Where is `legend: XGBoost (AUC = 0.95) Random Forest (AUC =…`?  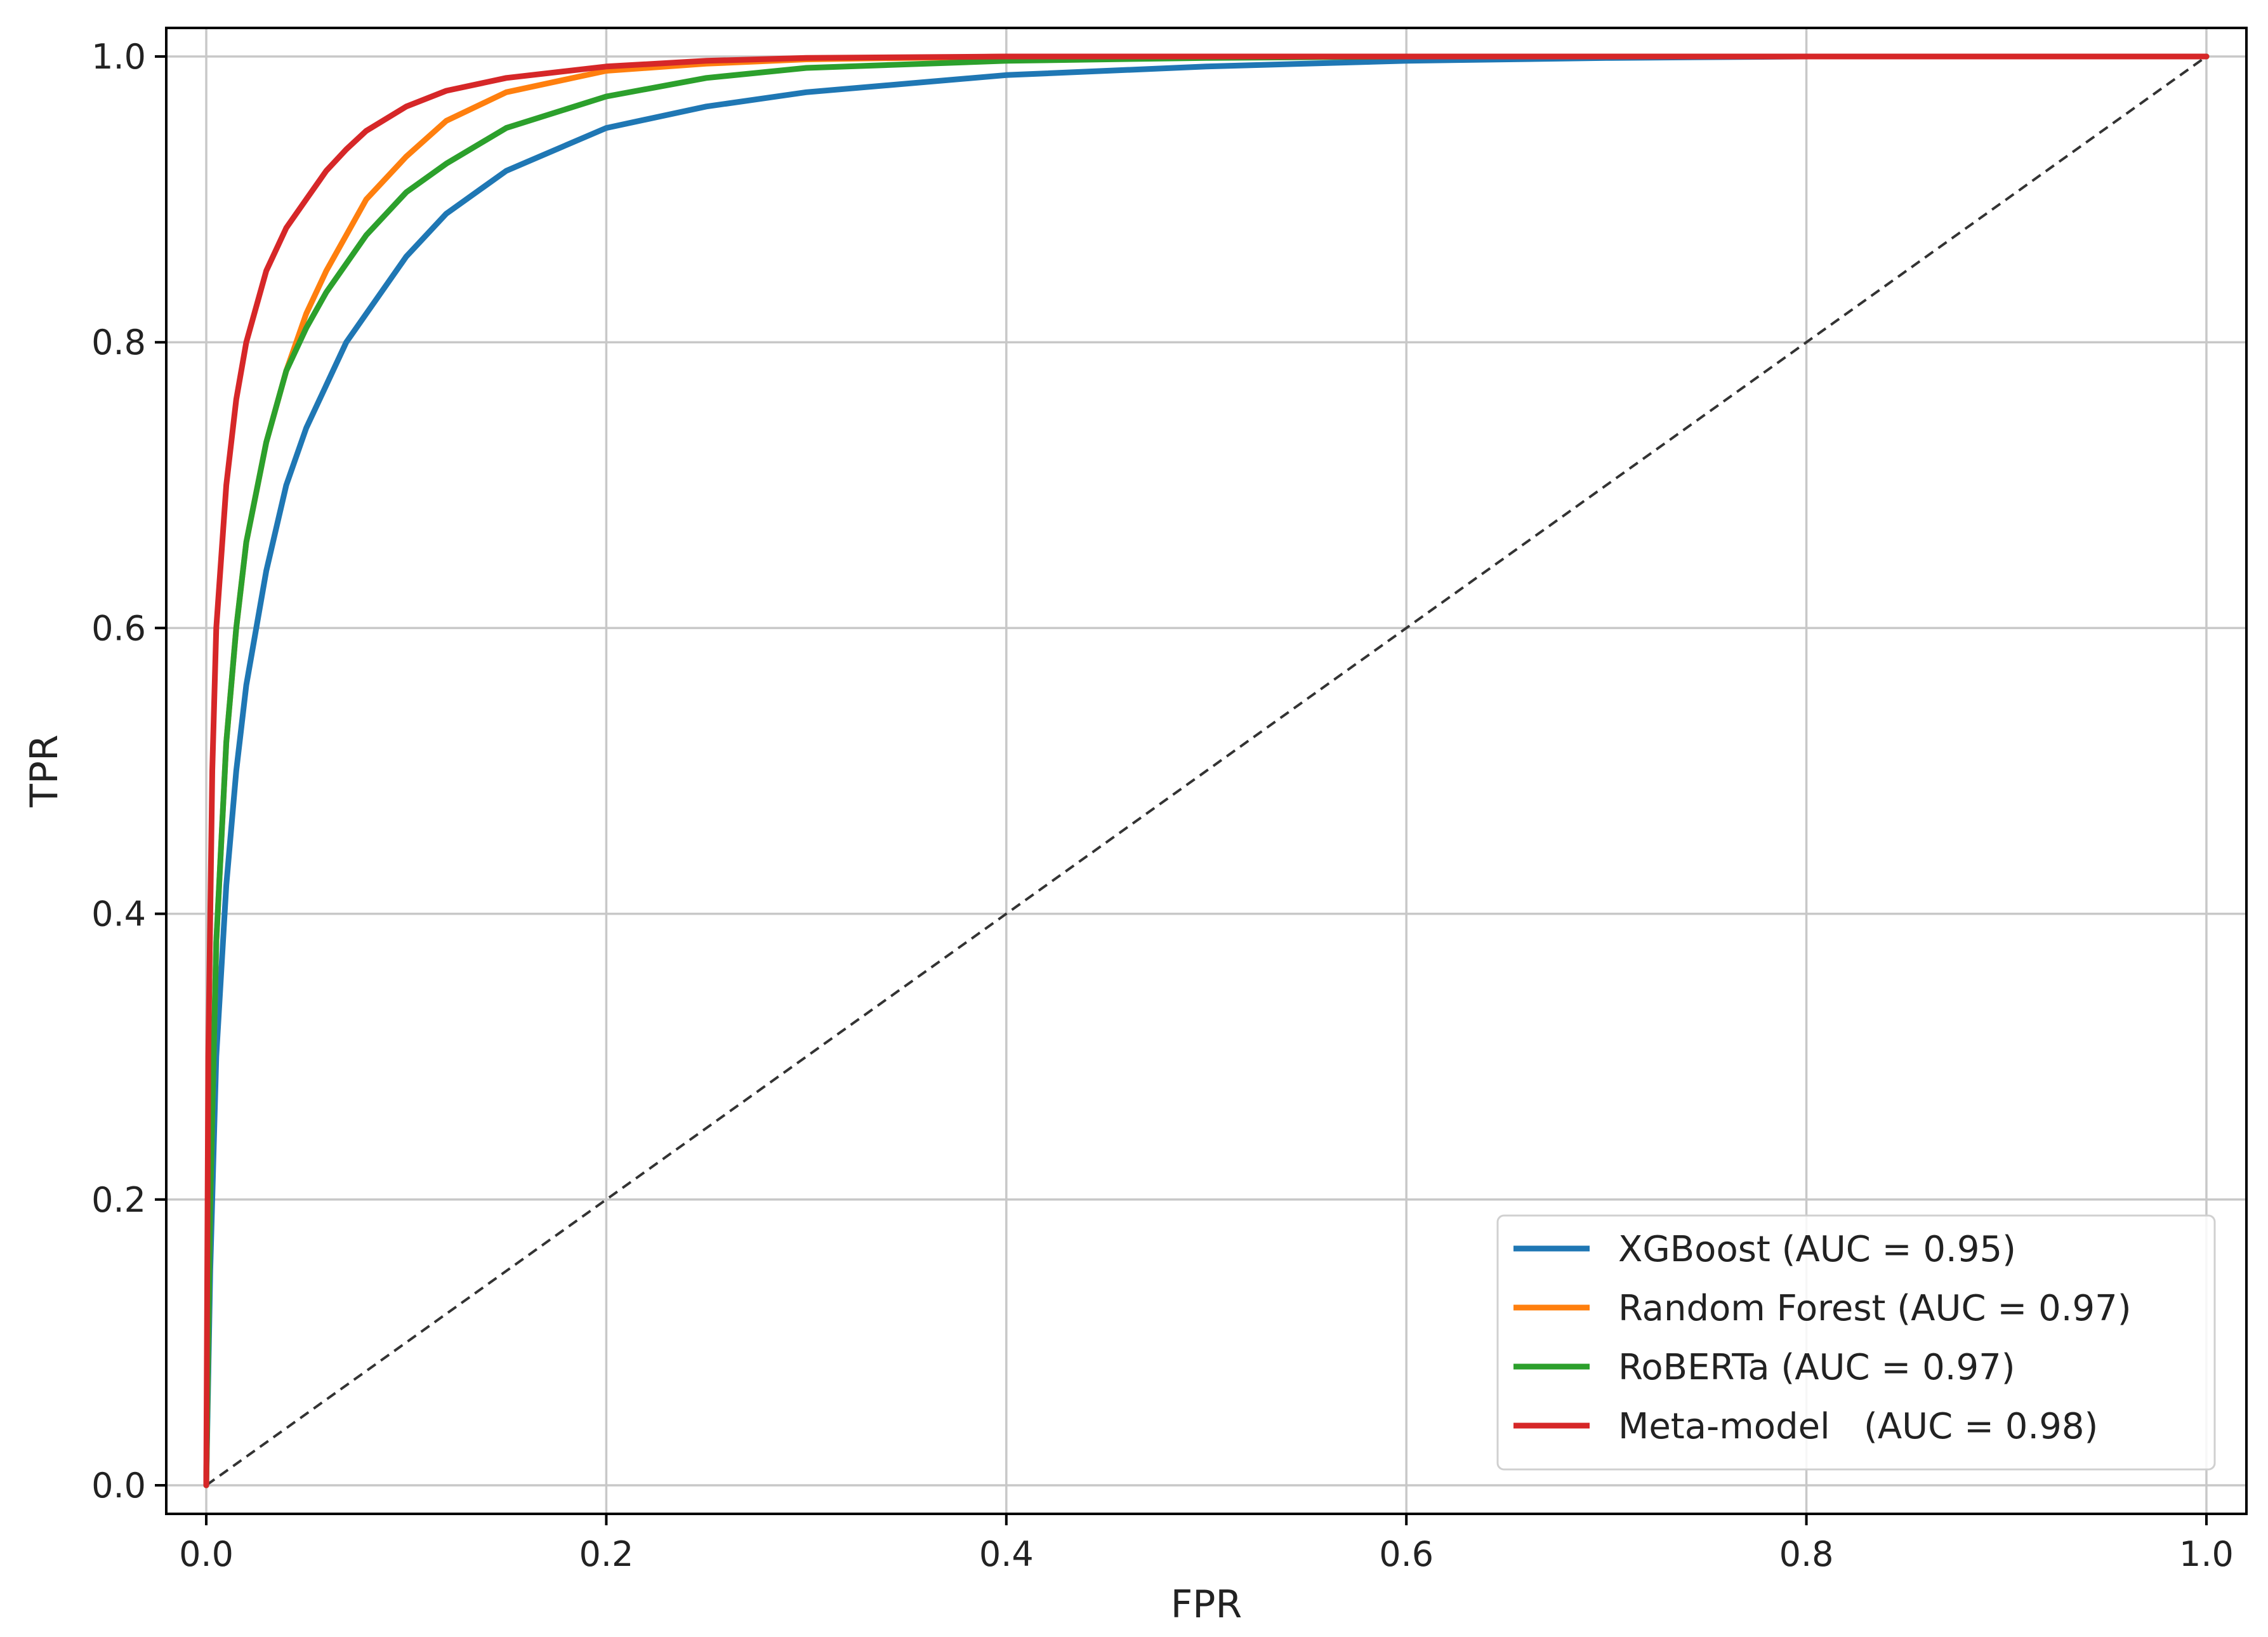 legend: XGBoost (AUC = 0.95) Random Forest (AUC =… is located at coordinates (1856, 1342).